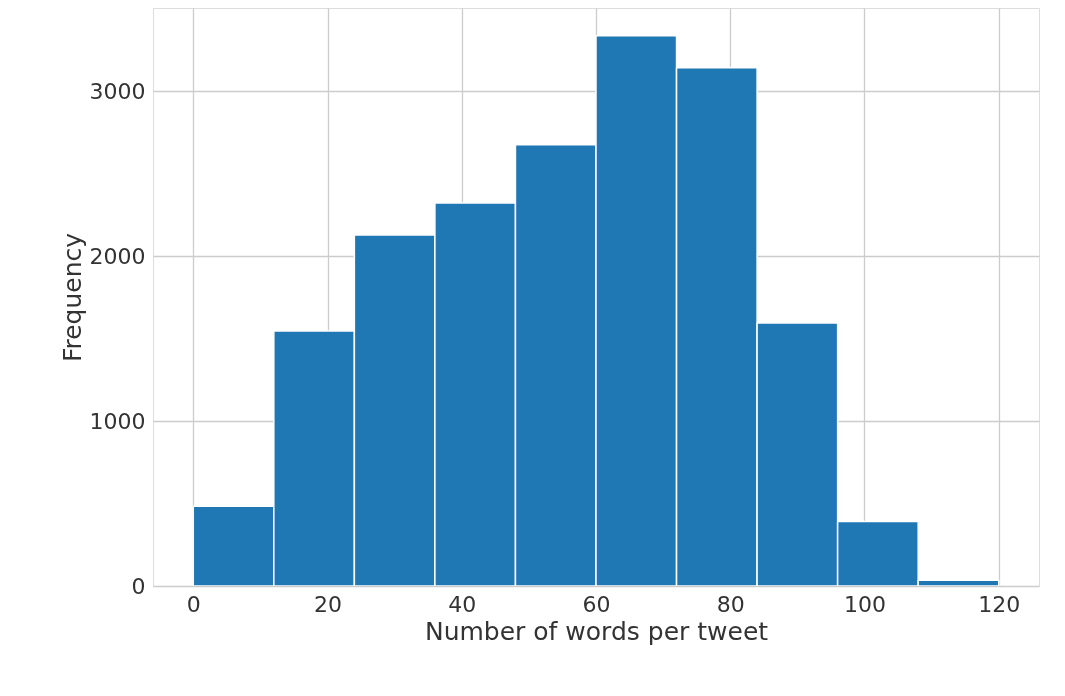 The width and height of the screenshot is (1065, 696). I want to click on y-tick-label: 2000, so click(117, 256).